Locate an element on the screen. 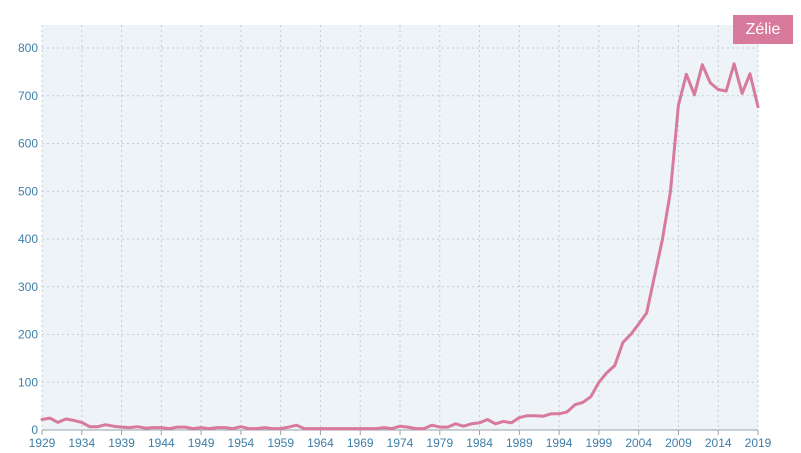 This screenshot has width=801, height=453. x-tick-label: 2019 is located at coordinates (758, 443).